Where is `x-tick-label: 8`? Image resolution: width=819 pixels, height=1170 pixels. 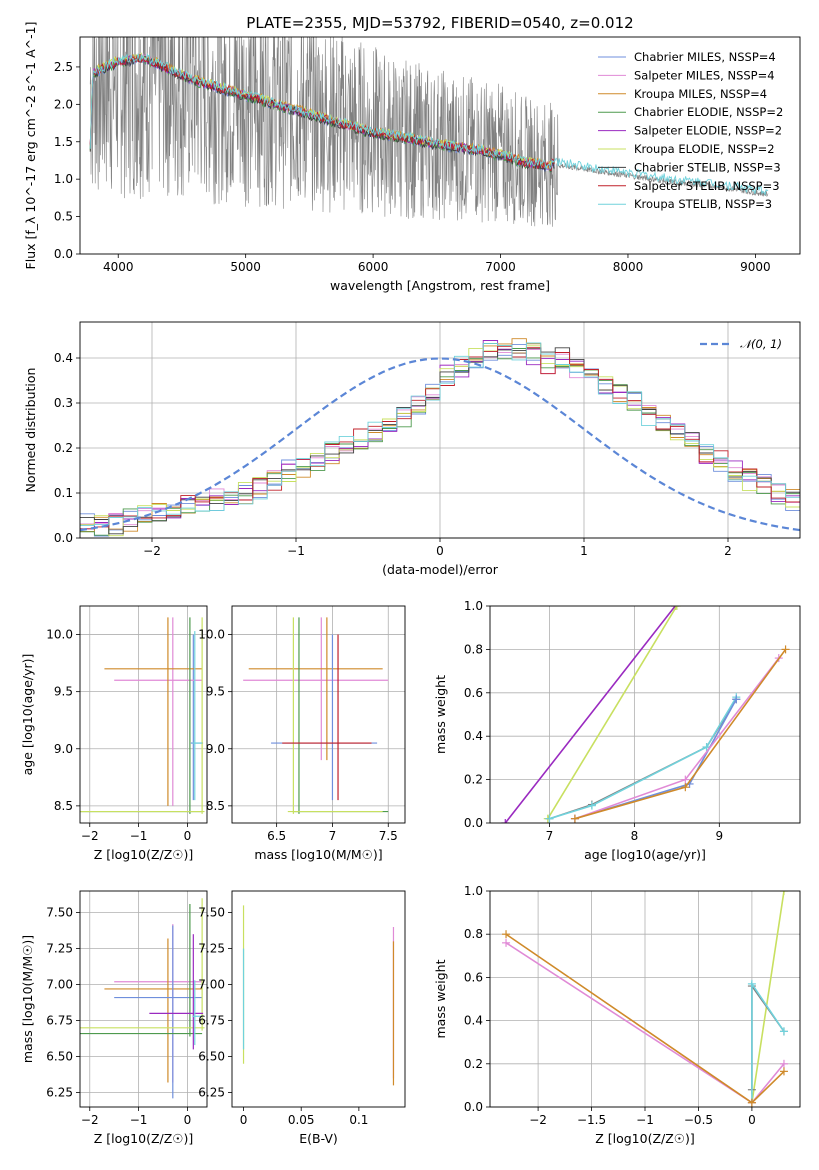 x-tick-label: 8 is located at coordinates (635, 836).